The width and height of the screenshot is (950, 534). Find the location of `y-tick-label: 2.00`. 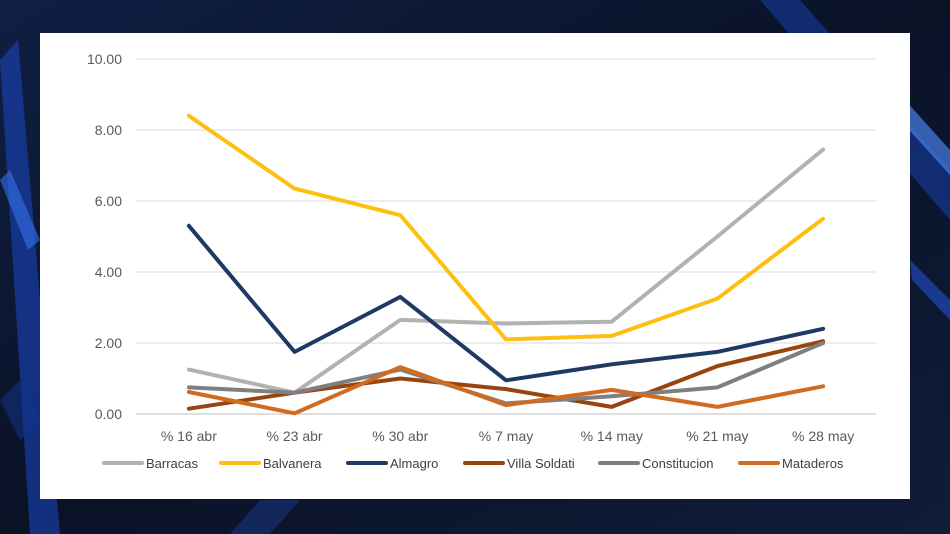

y-tick-label: 2.00 is located at coordinates (108, 343).